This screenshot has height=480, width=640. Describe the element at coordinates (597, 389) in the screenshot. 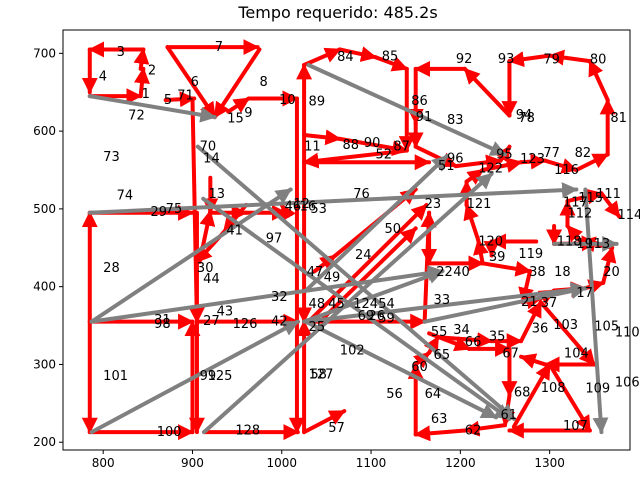

I see `node-label: 109` at that location.